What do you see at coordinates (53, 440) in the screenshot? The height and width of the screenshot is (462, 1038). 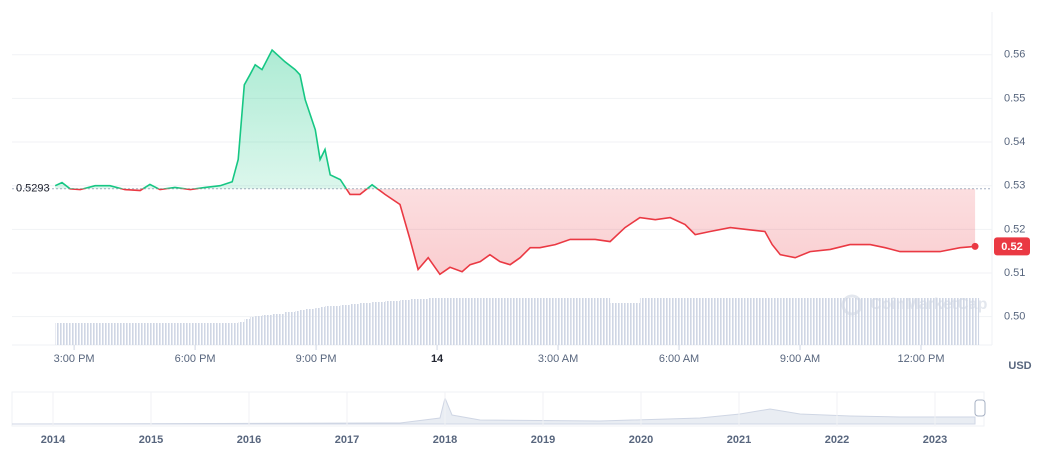 I see `navigator-label: 2014` at bounding box center [53, 440].